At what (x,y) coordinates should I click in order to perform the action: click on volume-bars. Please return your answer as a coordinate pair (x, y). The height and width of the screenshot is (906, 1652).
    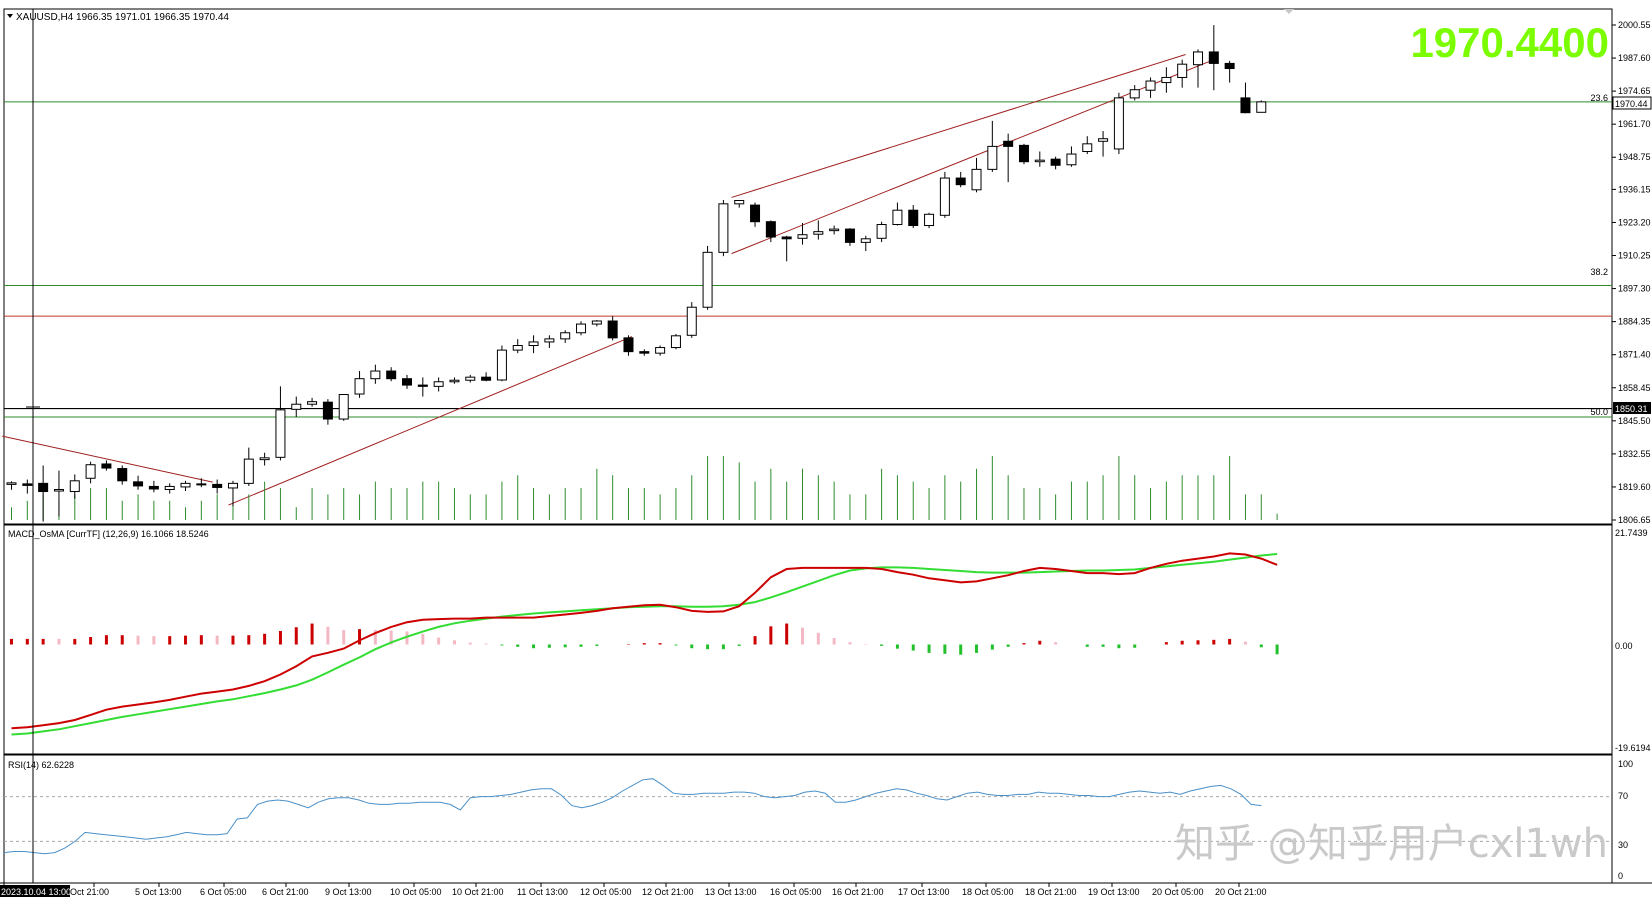
    Looking at the image, I should click on (644, 488).